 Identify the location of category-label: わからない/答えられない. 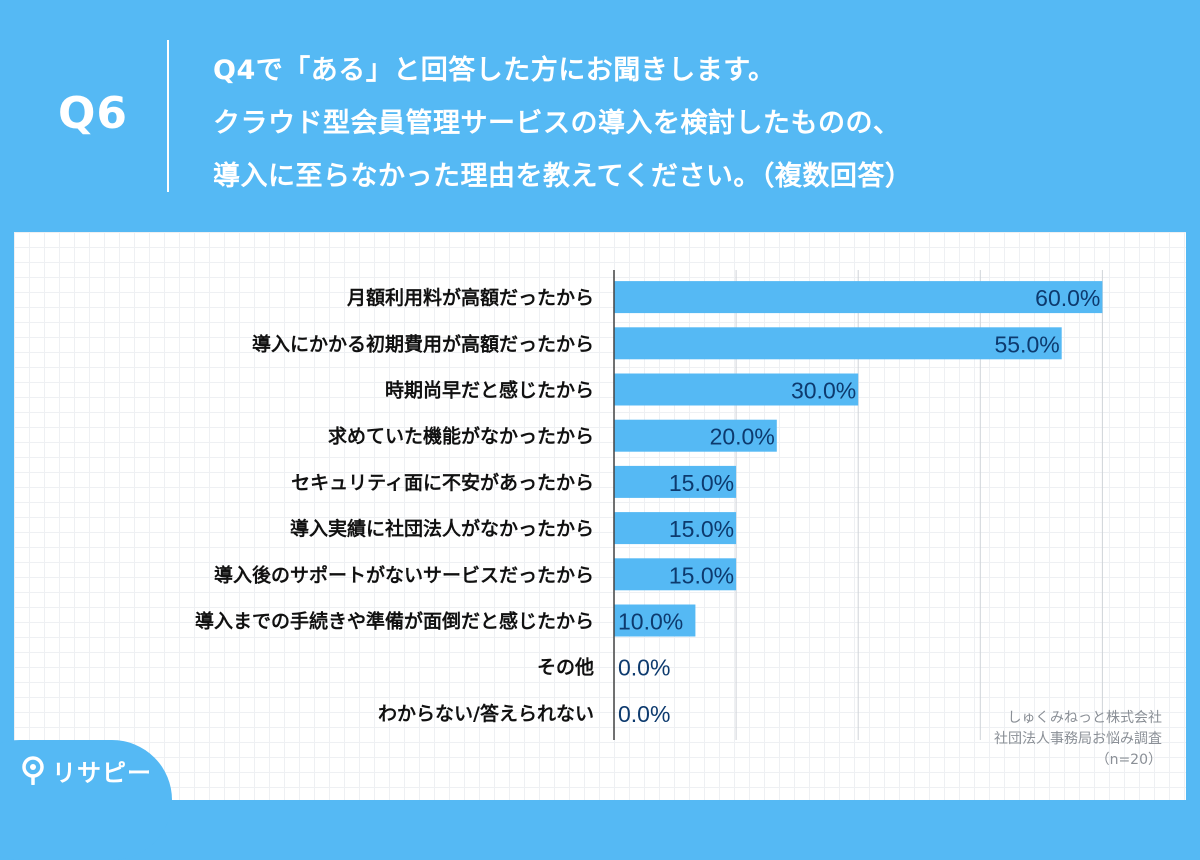
(486, 713).